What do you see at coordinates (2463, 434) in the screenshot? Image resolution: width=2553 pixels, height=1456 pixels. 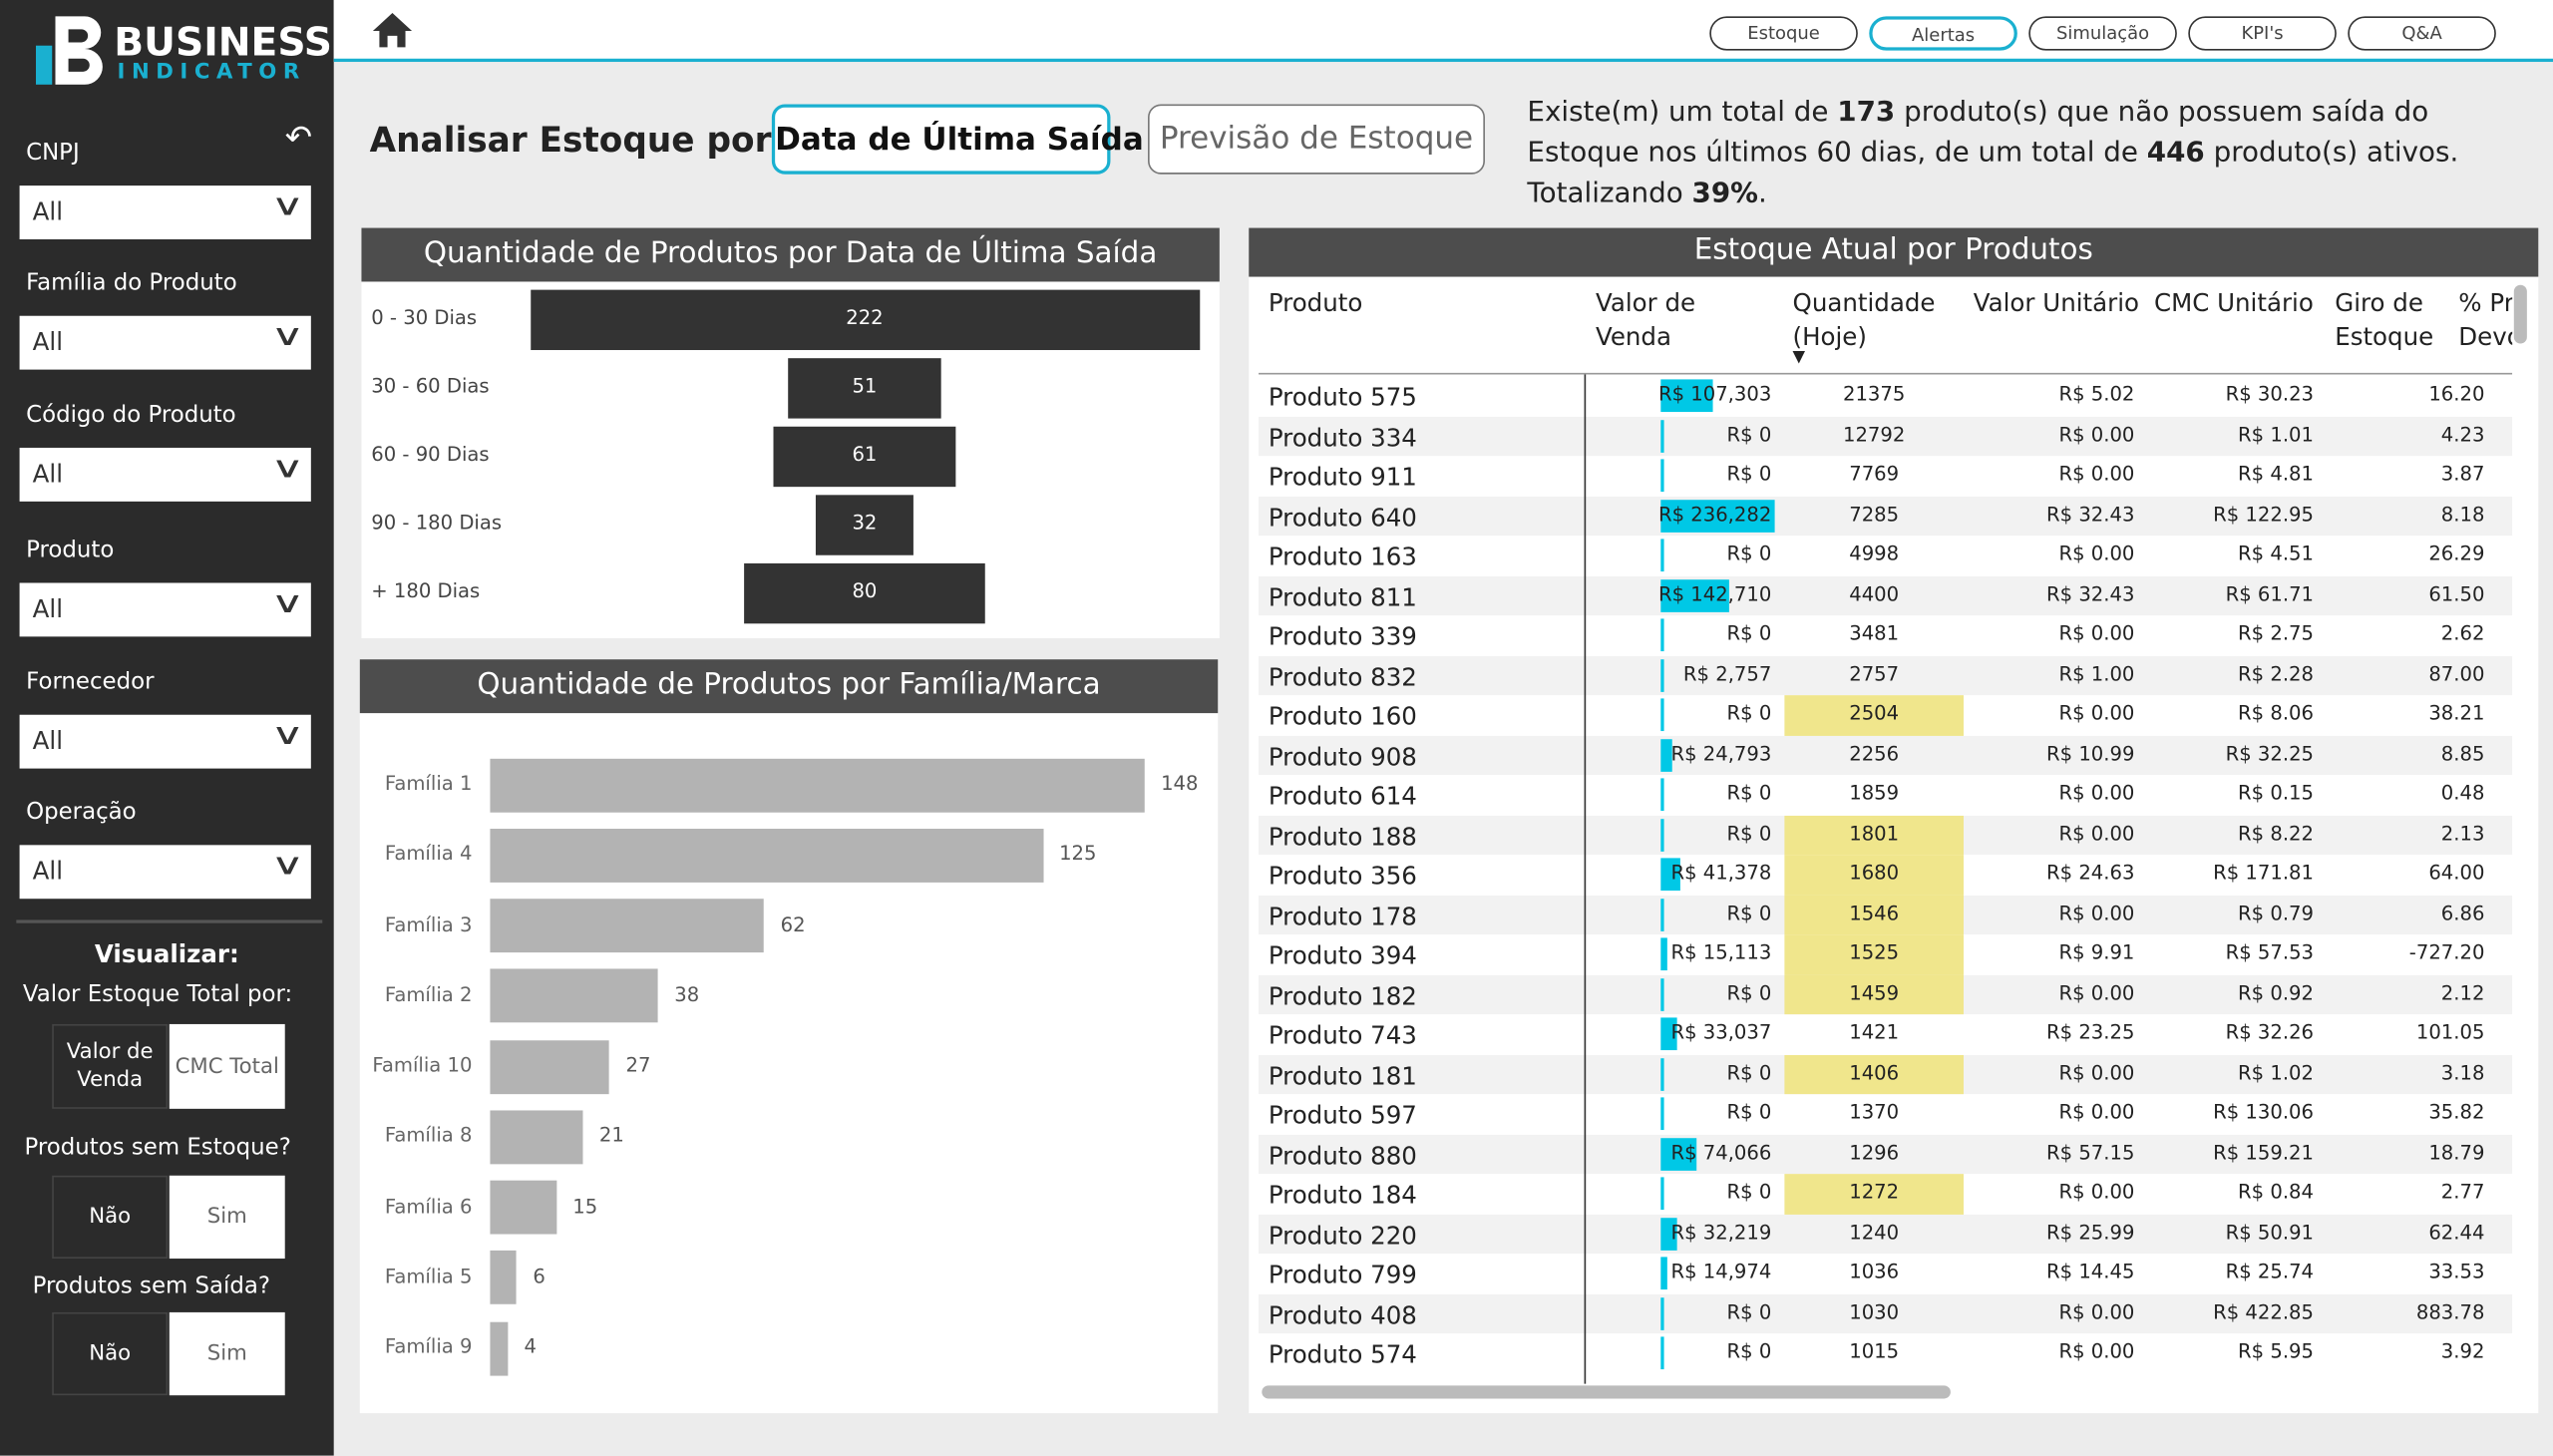 I see `giro-cell: 4.23` at bounding box center [2463, 434].